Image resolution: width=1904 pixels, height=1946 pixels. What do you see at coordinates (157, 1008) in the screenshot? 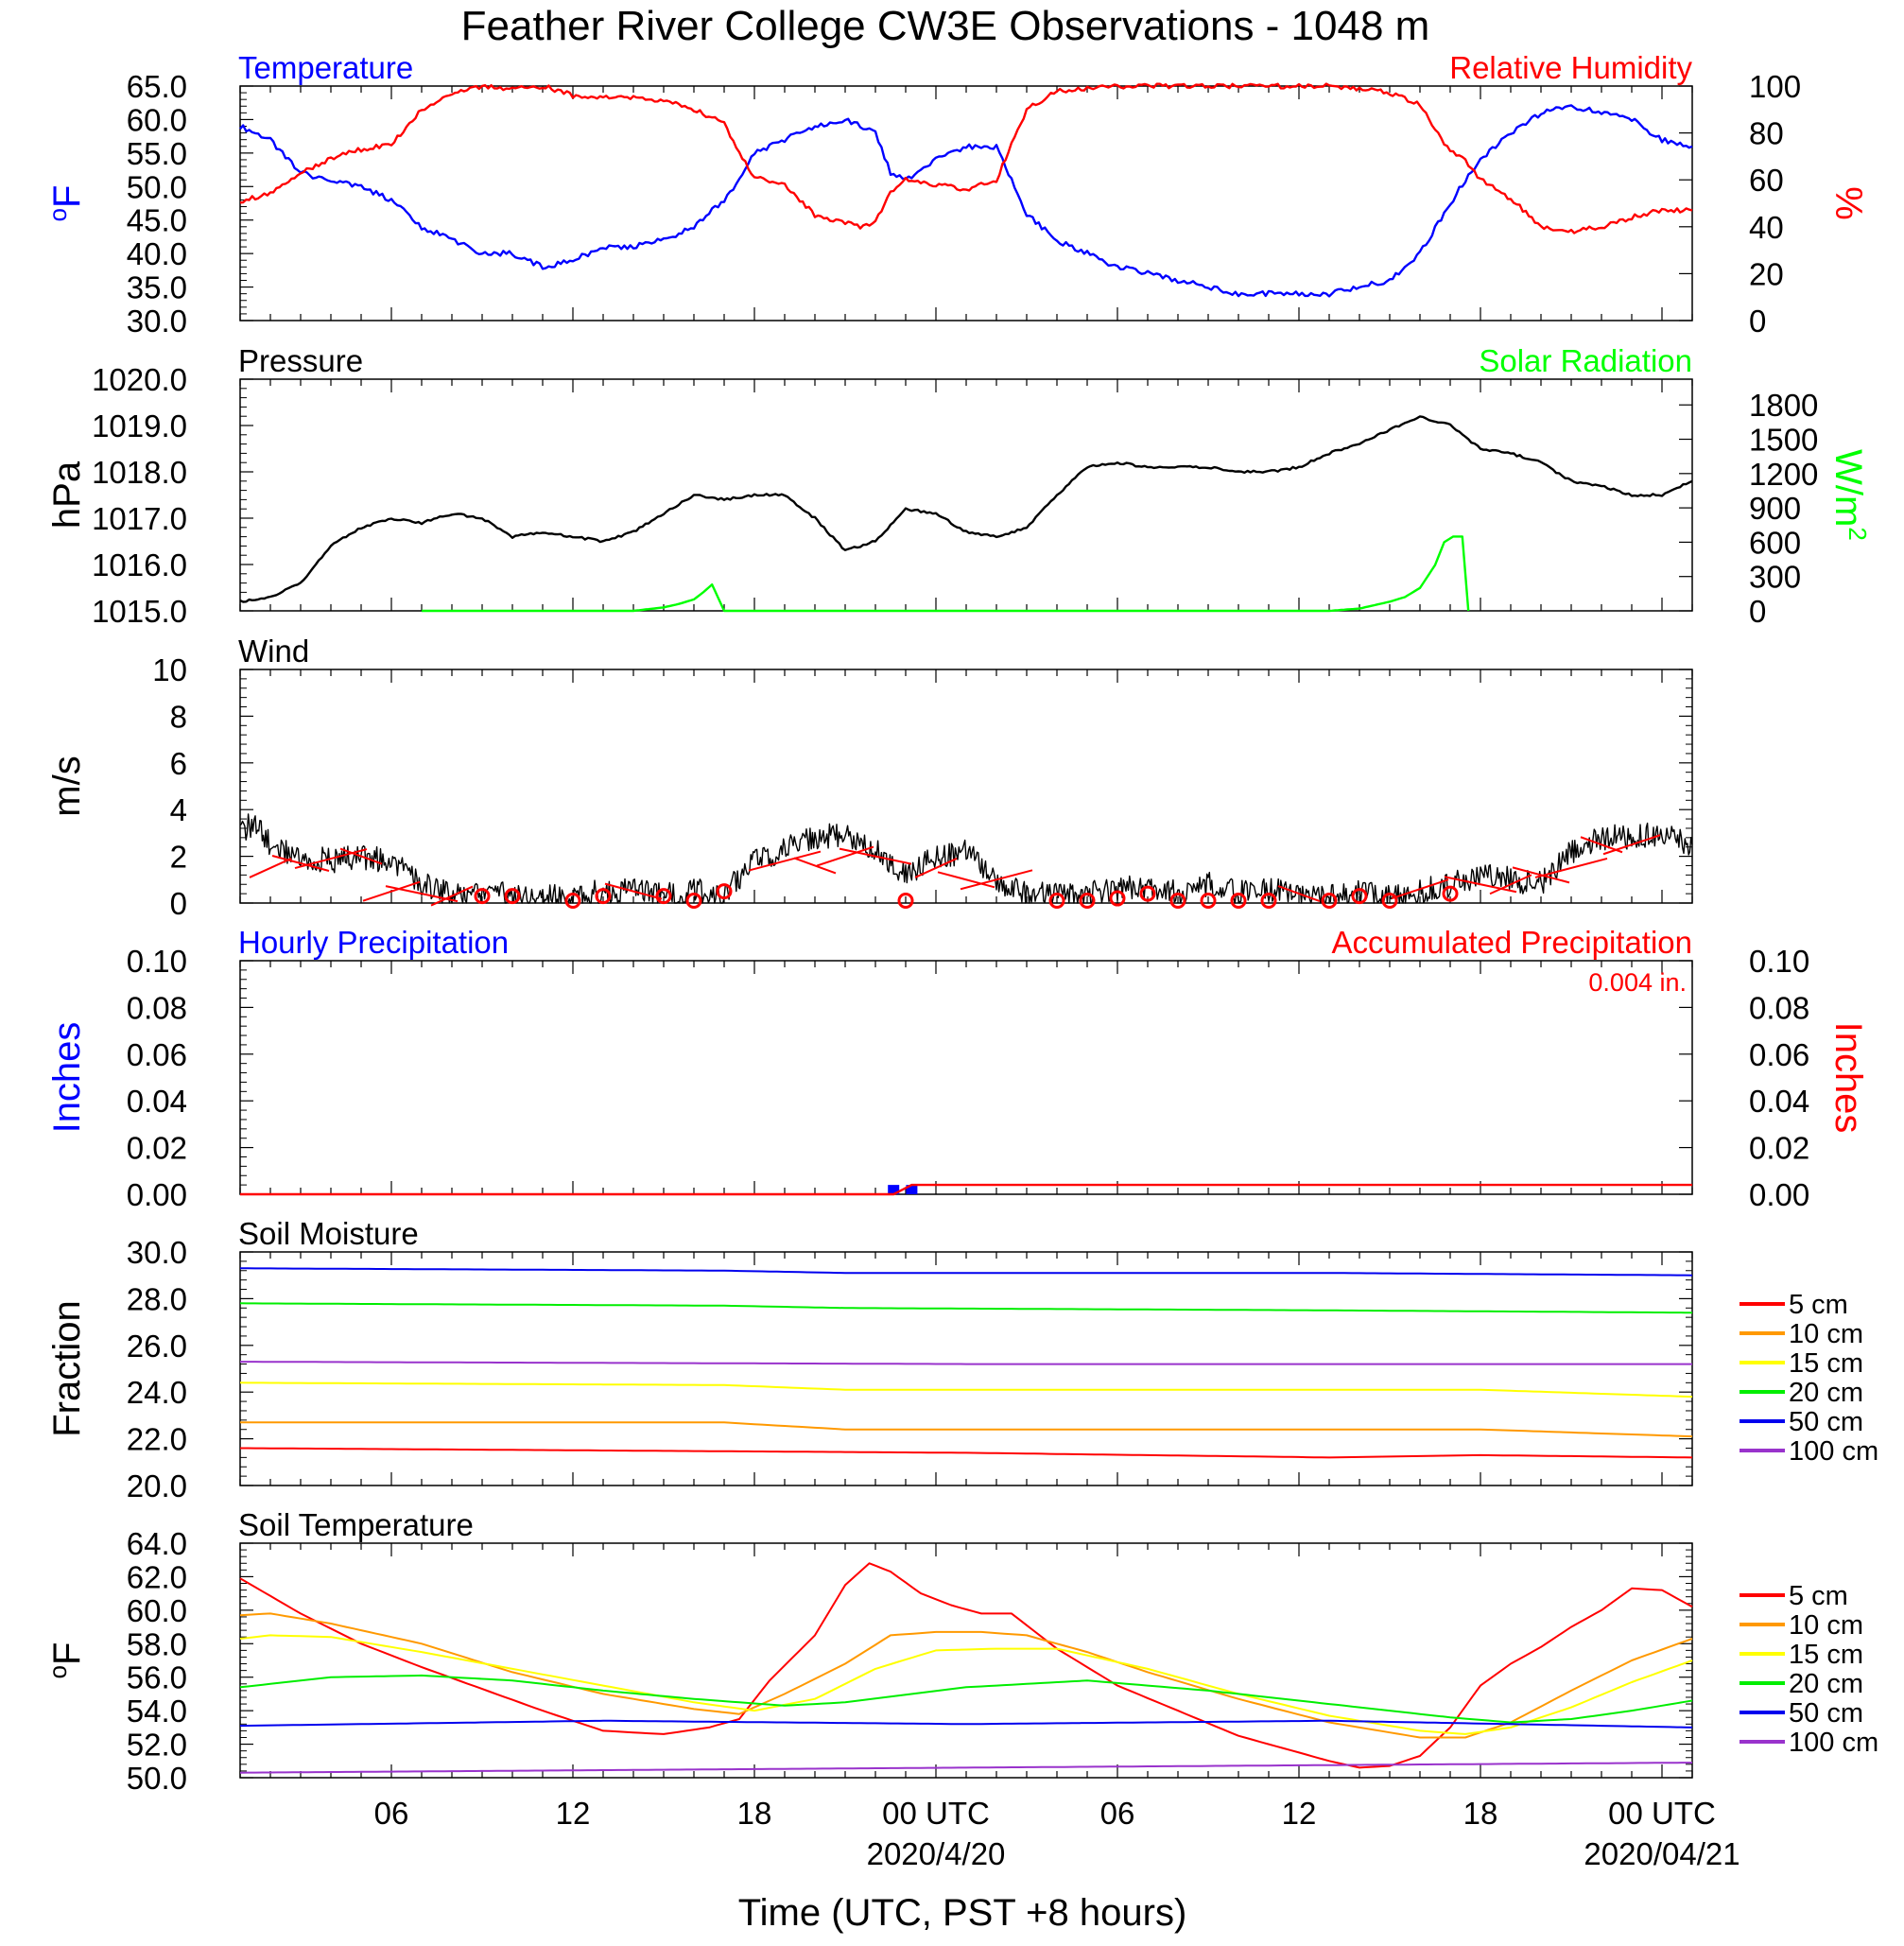
I see `y-tick-label: 0.08` at bounding box center [157, 1008].